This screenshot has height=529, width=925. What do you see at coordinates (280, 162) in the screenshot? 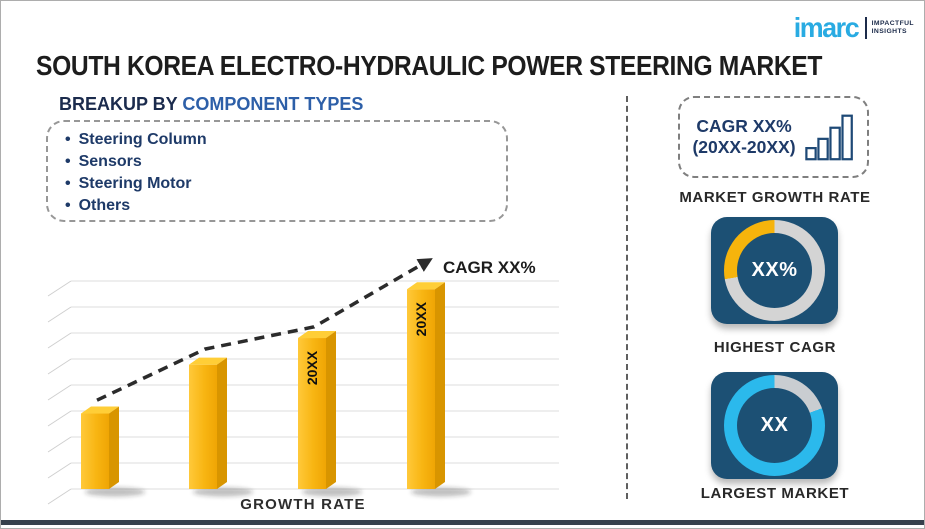
I see `list-item: Sensors` at bounding box center [280, 162].